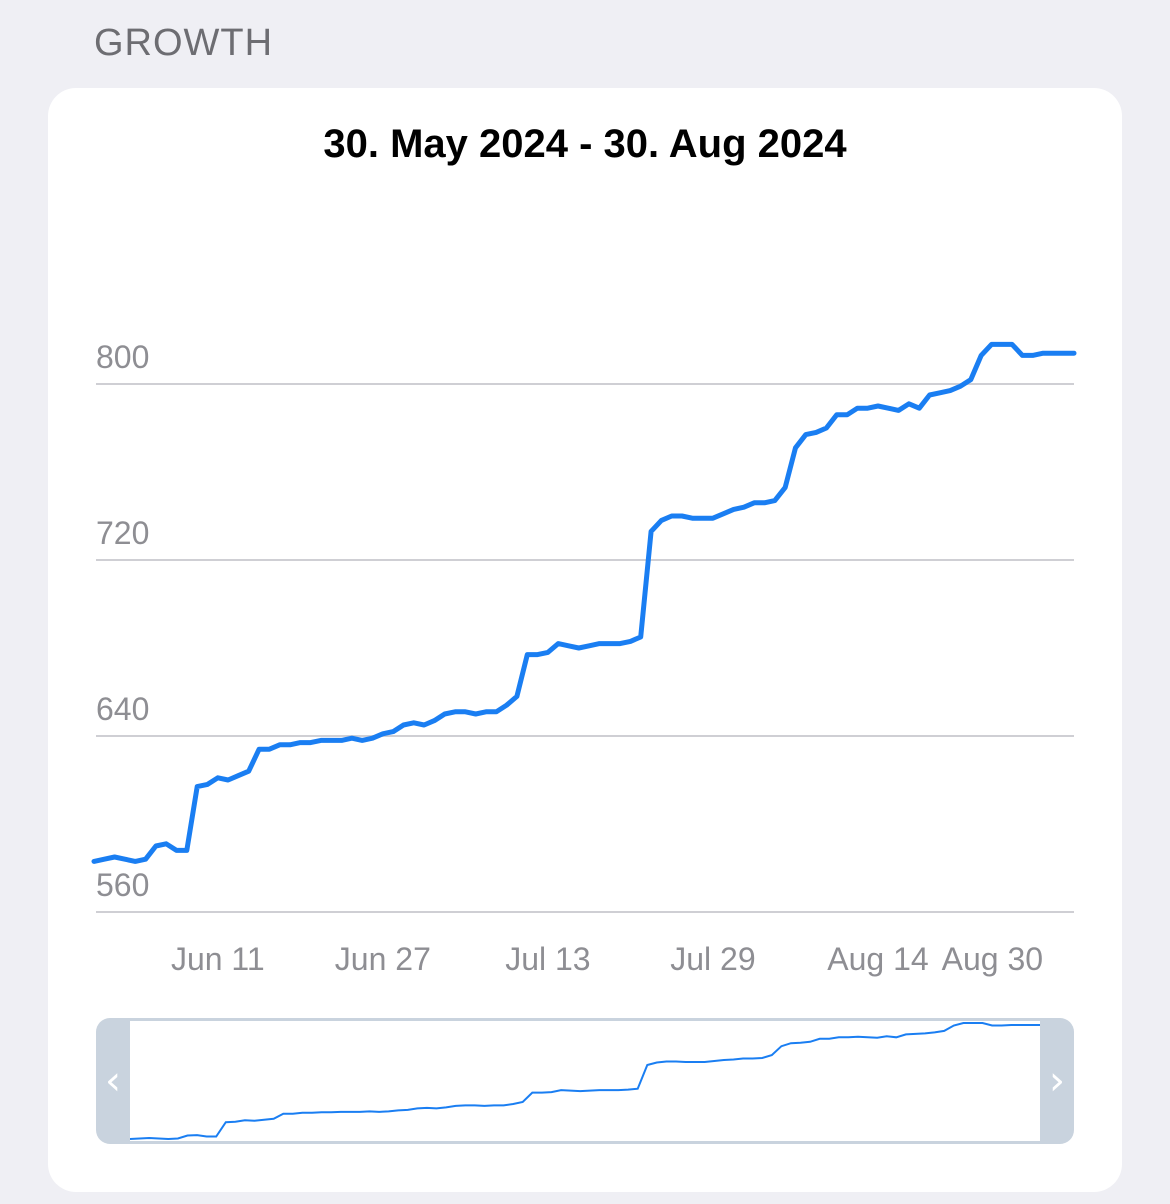 The image size is (1170, 1204). I want to click on navigator-mini-chart, so click(584, 1081).